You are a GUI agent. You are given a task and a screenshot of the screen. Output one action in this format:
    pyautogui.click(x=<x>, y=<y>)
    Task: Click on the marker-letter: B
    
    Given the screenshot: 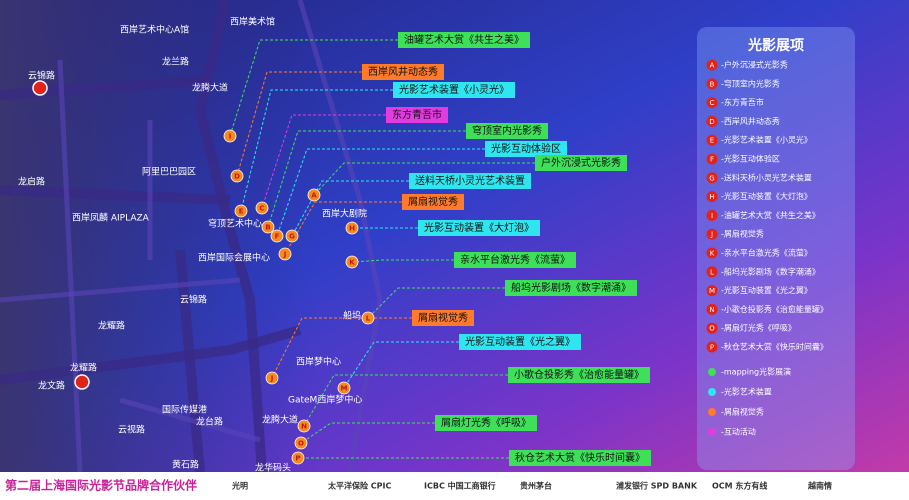 What is the action you would take?
    pyautogui.click(x=267, y=228)
    